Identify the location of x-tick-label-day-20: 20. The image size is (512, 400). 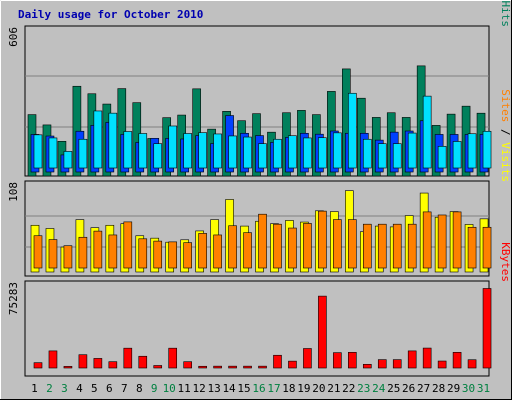
(318, 388).